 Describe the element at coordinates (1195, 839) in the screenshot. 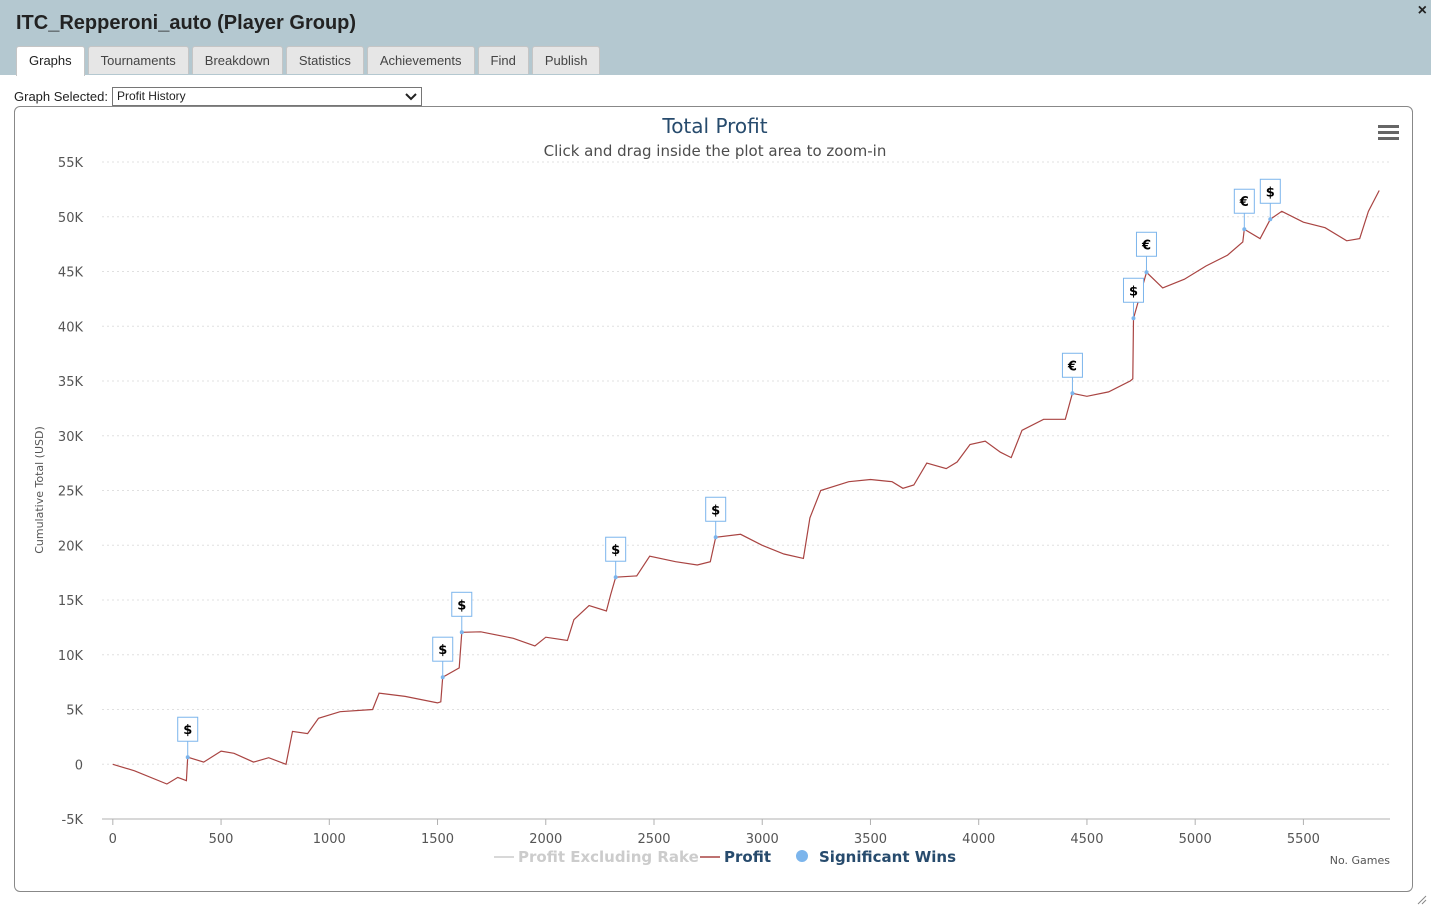

I see `x-tick-label: 5000` at that location.